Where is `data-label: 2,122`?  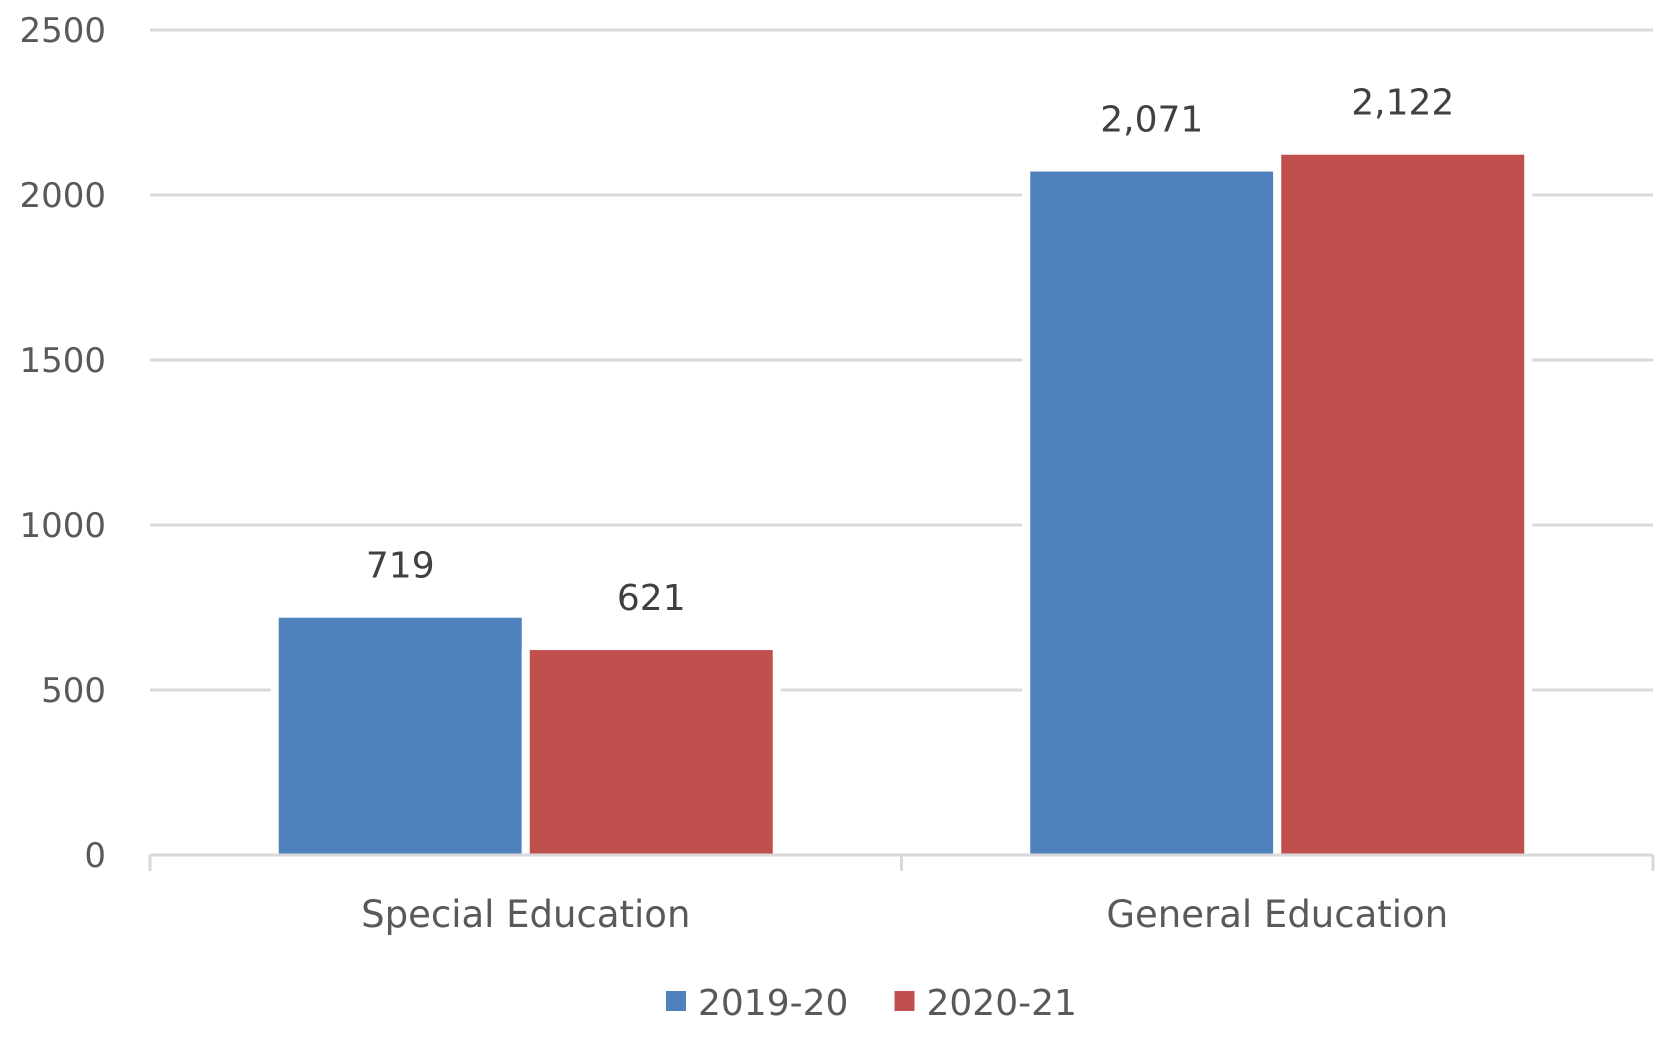
data-label: 2,122 is located at coordinates (1402, 103).